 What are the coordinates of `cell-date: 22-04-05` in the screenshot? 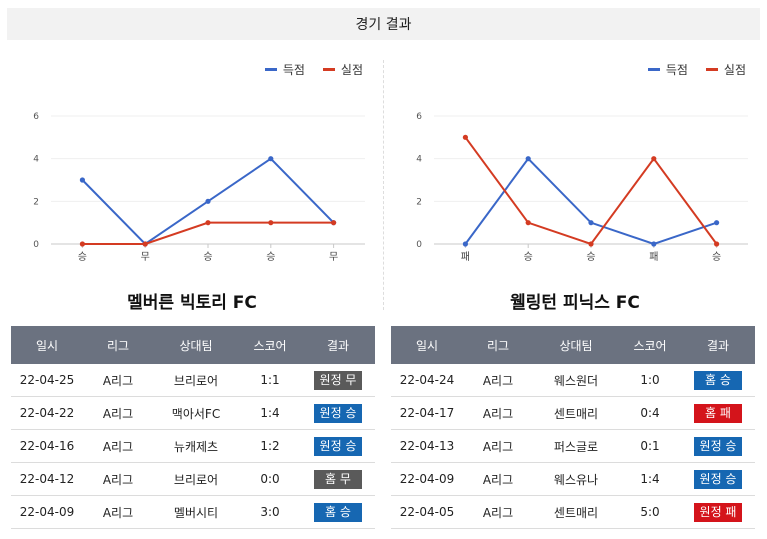 It's located at (427, 512).